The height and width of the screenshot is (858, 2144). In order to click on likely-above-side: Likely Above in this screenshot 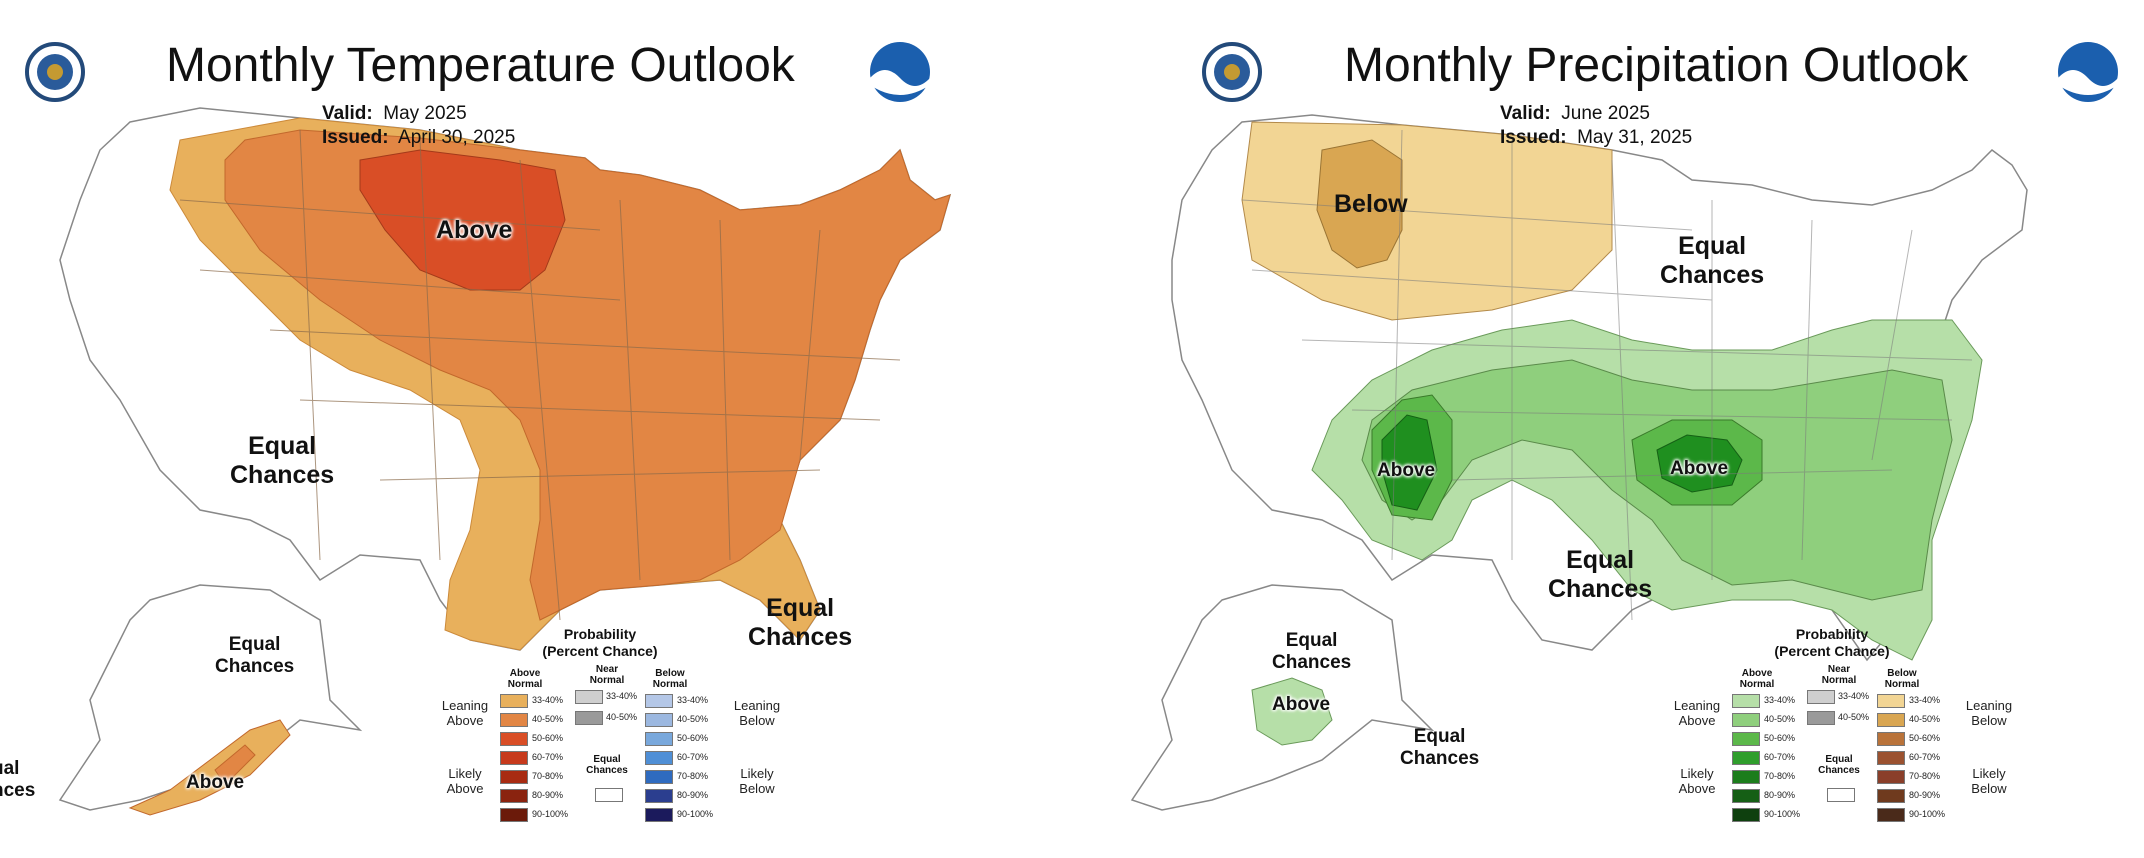, I will do `click(465, 781)`.